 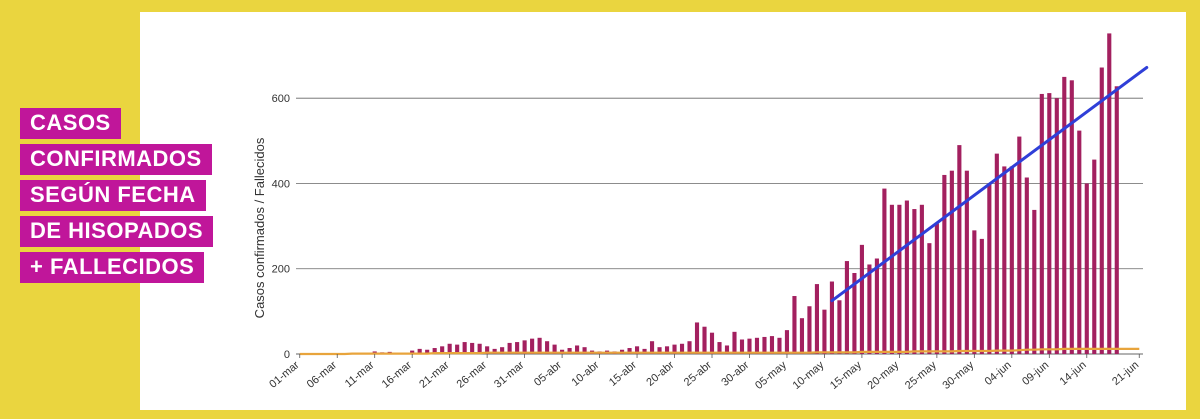 I want to click on x-tick-label: 25-abr, so click(x=698, y=374).